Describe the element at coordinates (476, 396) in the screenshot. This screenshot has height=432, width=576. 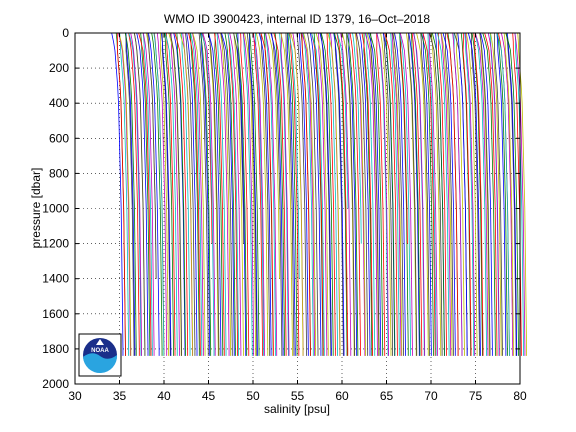
I see `x-tick-label: 75` at that location.